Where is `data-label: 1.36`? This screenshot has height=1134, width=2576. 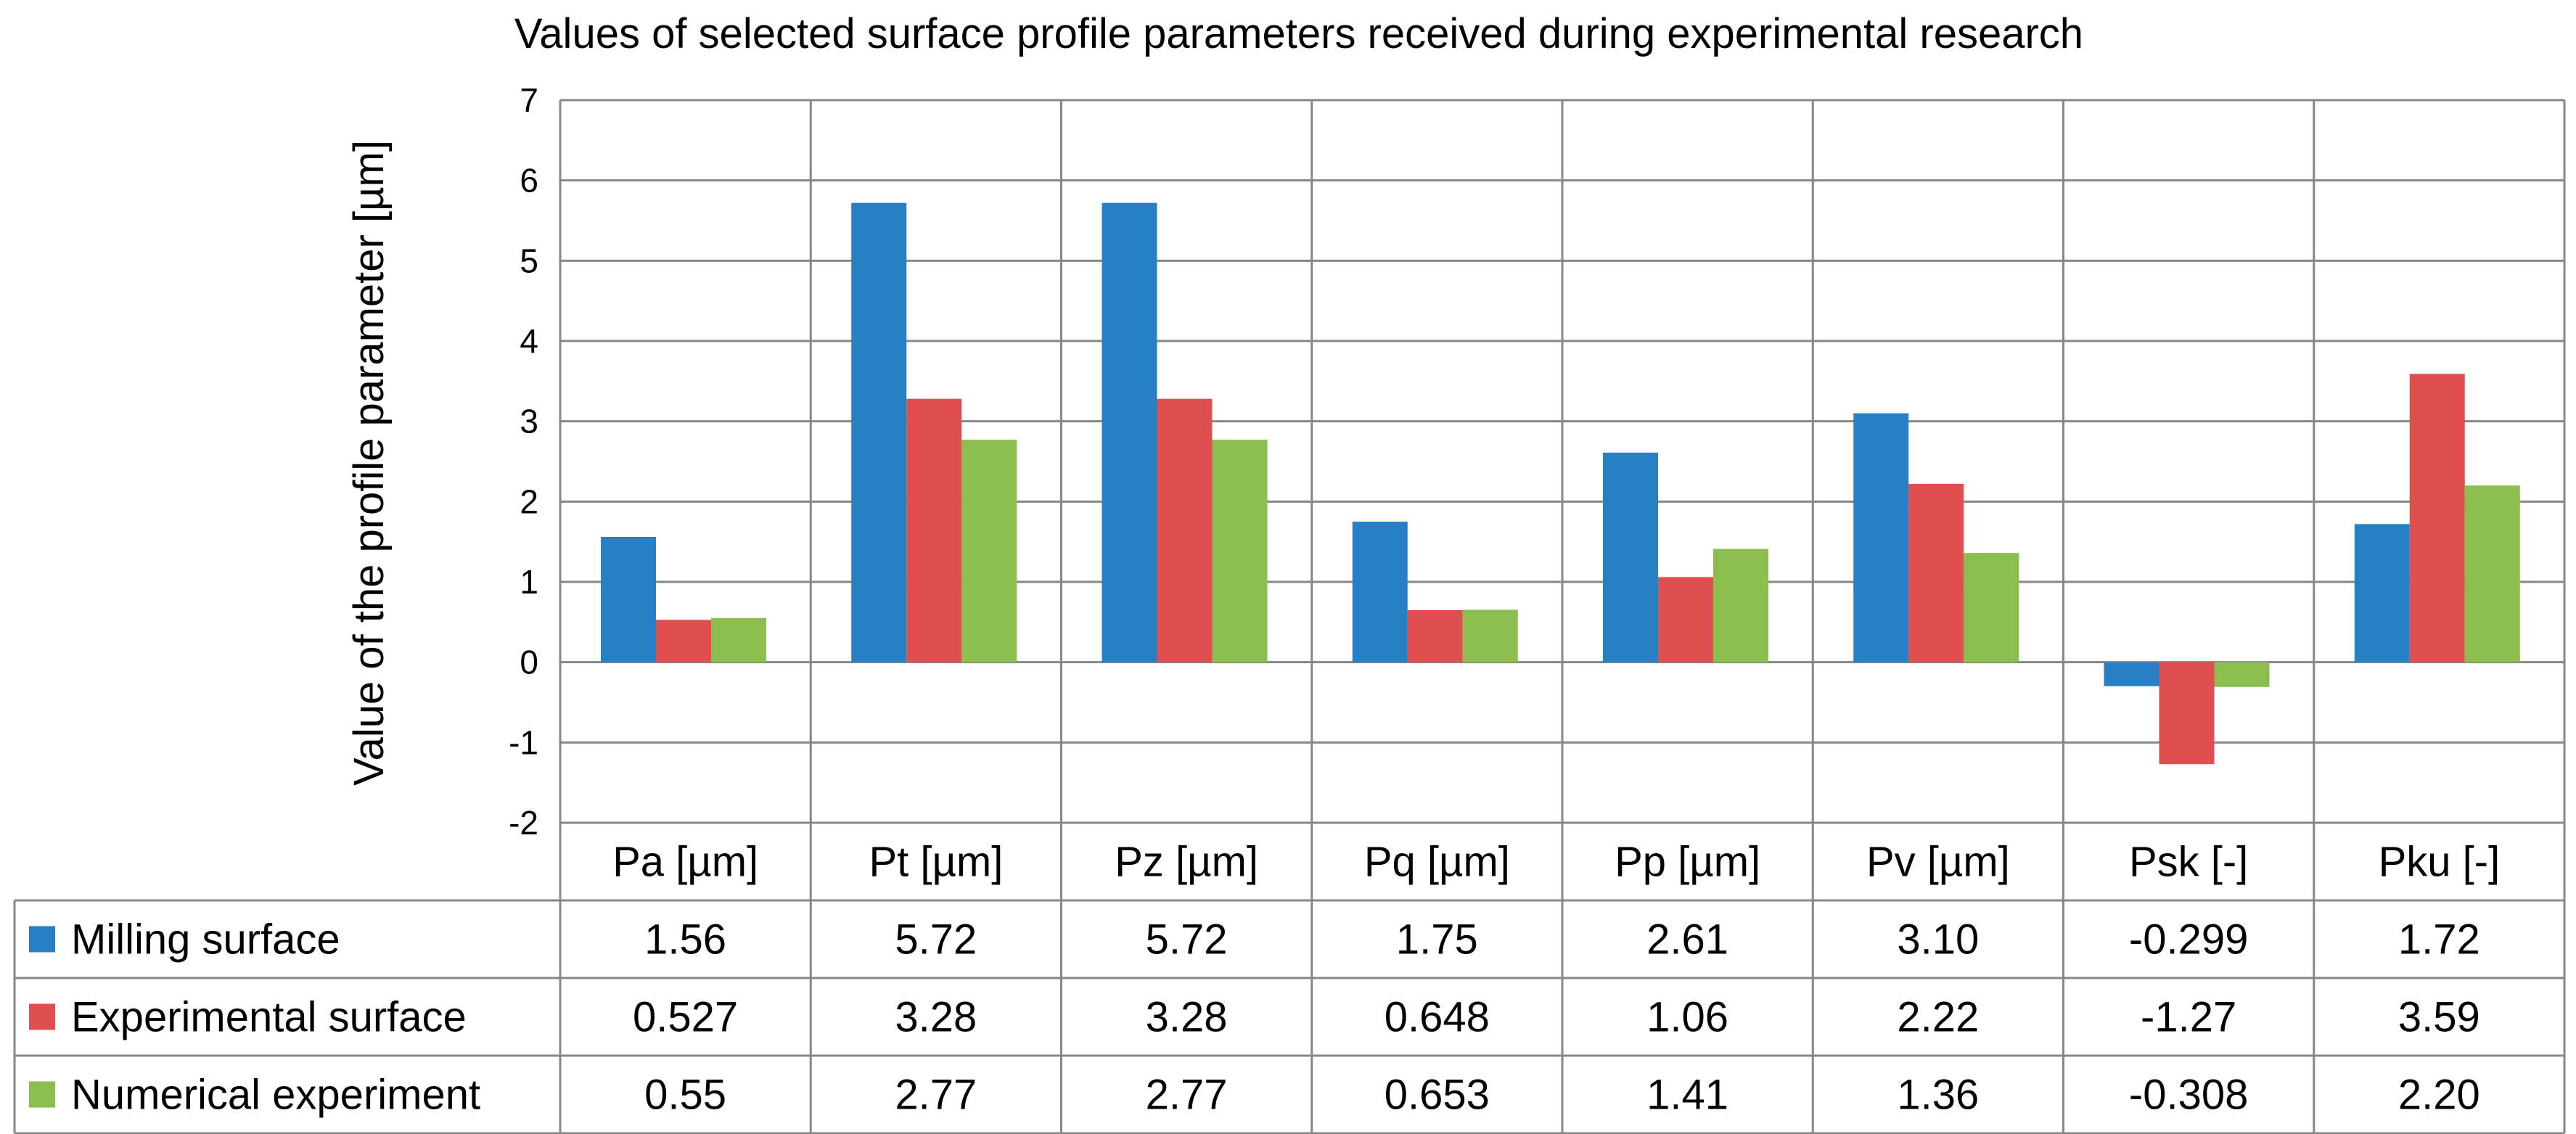
data-label: 1.36 is located at coordinates (1938, 1095).